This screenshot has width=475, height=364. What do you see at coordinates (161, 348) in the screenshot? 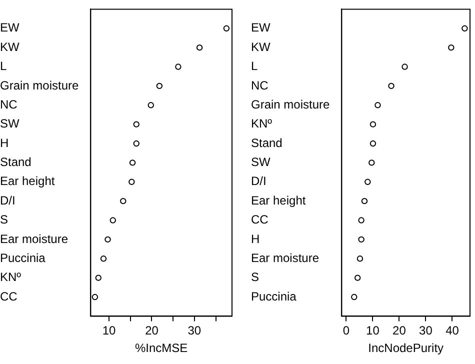
I see `x-axis-title: %IncMSE` at bounding box center [161, 348].